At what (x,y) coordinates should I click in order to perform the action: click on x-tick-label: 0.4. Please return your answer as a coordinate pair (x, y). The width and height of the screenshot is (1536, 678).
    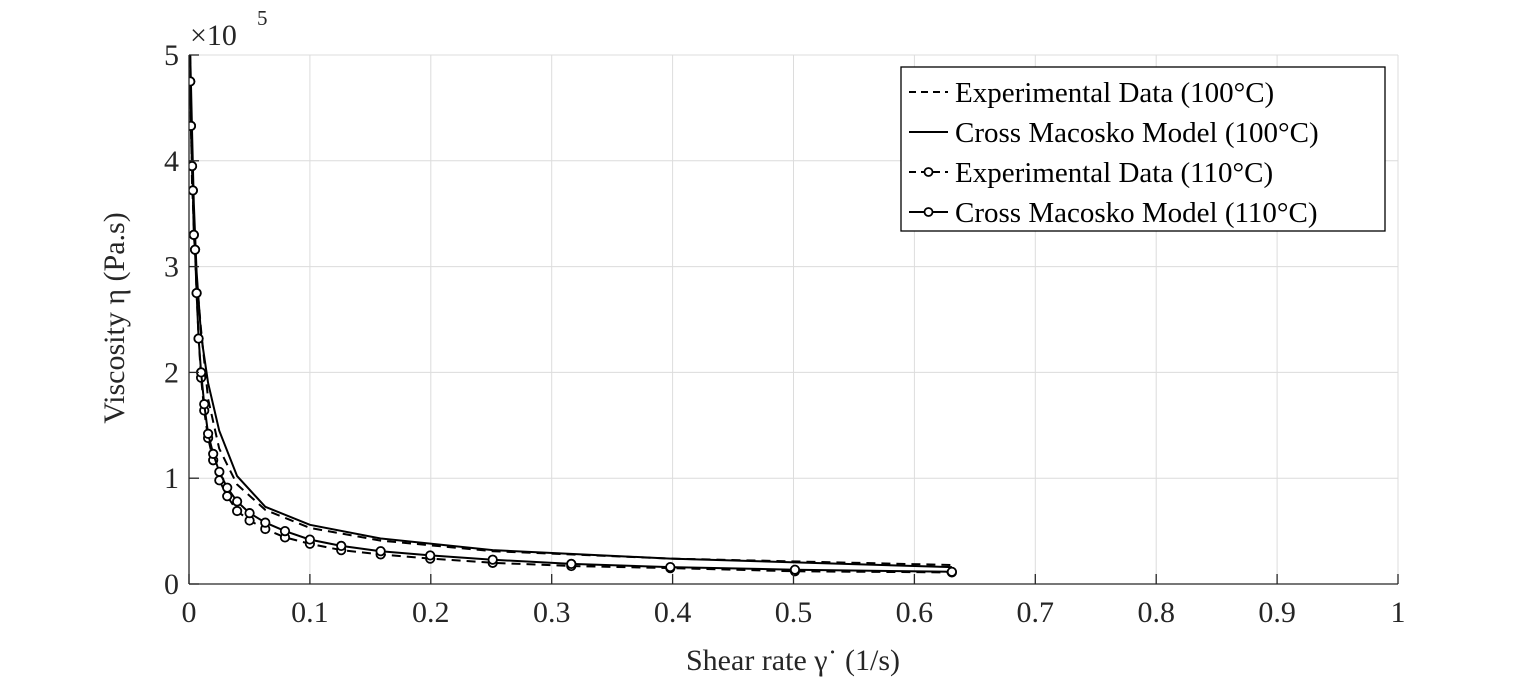
    Looking at the image, I should click on (673, 612).